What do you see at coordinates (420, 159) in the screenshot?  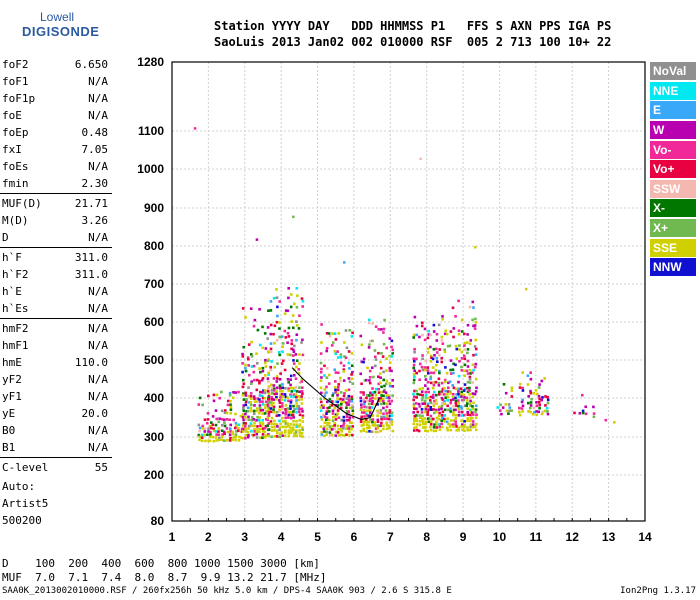 I see `outlier-point` at bounding box center [420, 159].